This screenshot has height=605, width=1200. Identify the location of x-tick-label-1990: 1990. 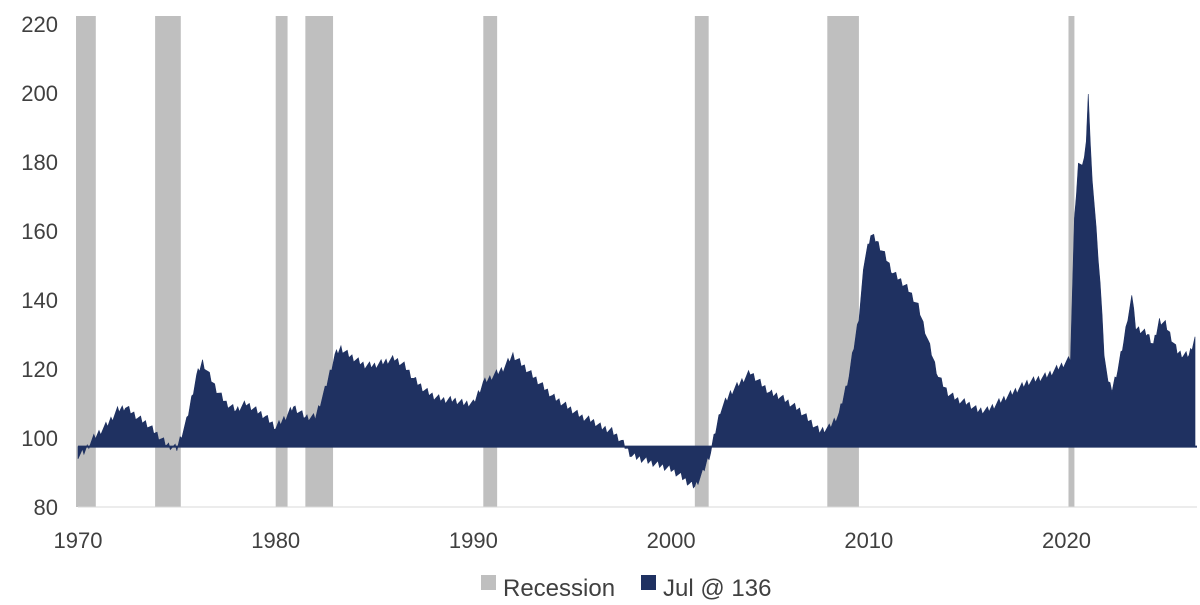
(473, 540).